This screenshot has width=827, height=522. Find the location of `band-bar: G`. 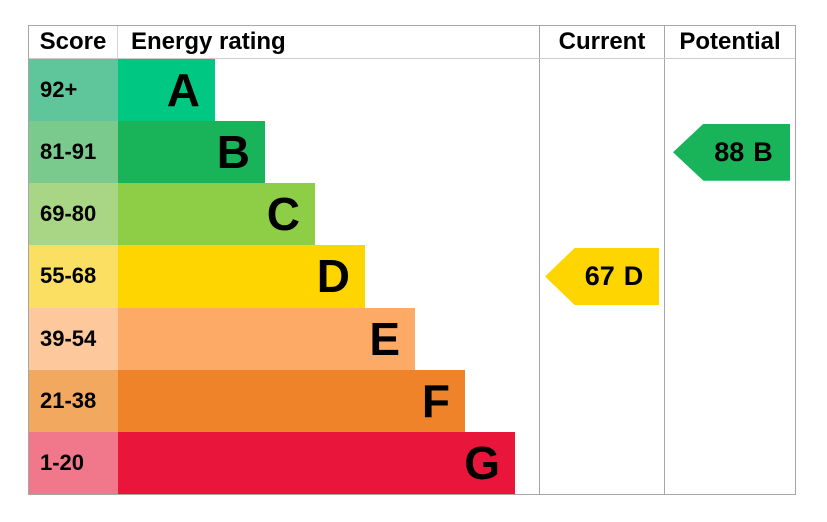

band-bar: G is located at coordinates (316, 462).